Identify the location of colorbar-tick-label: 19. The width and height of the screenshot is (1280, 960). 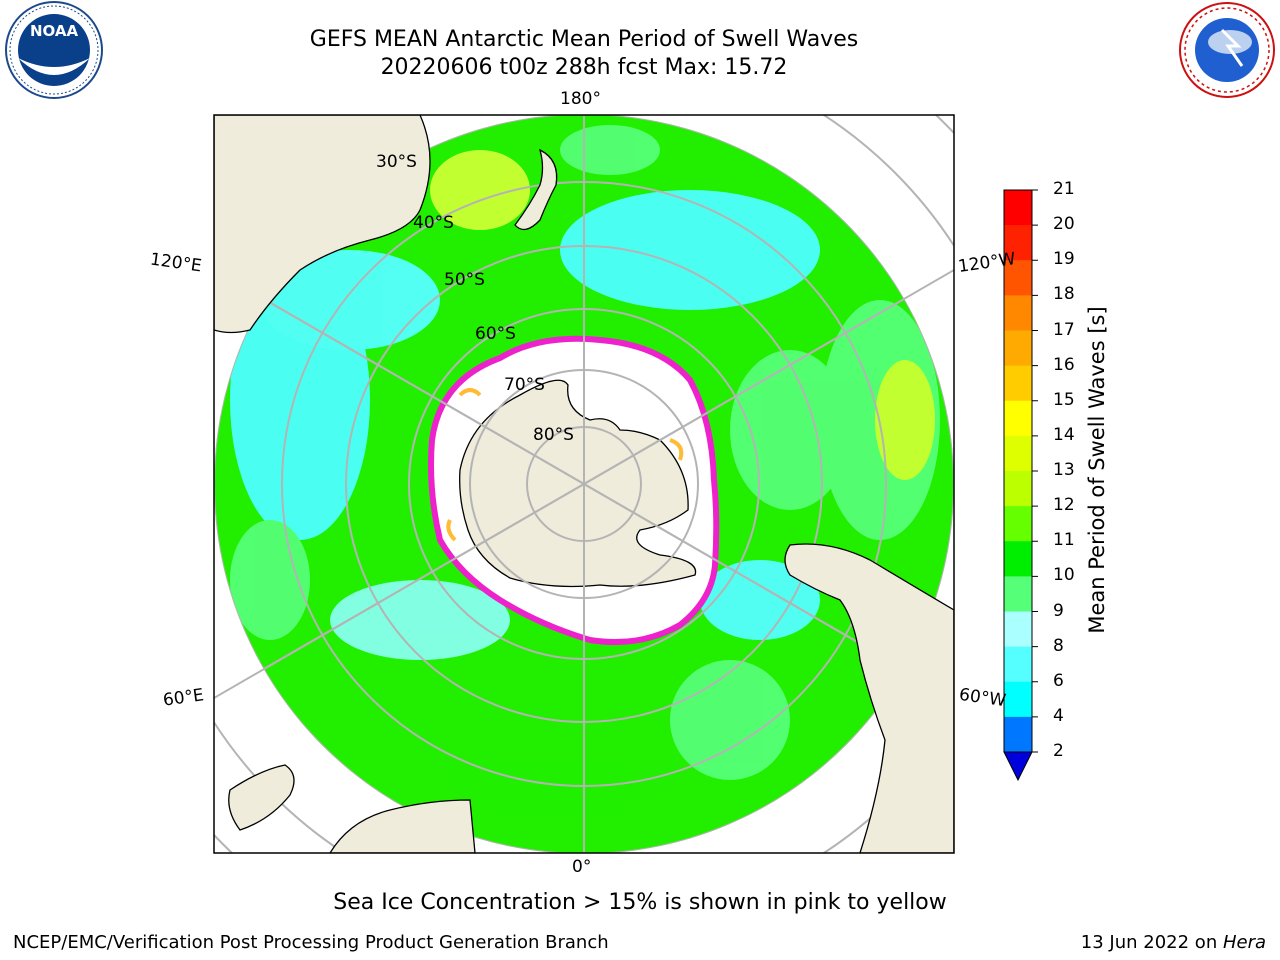
(1064, 259).